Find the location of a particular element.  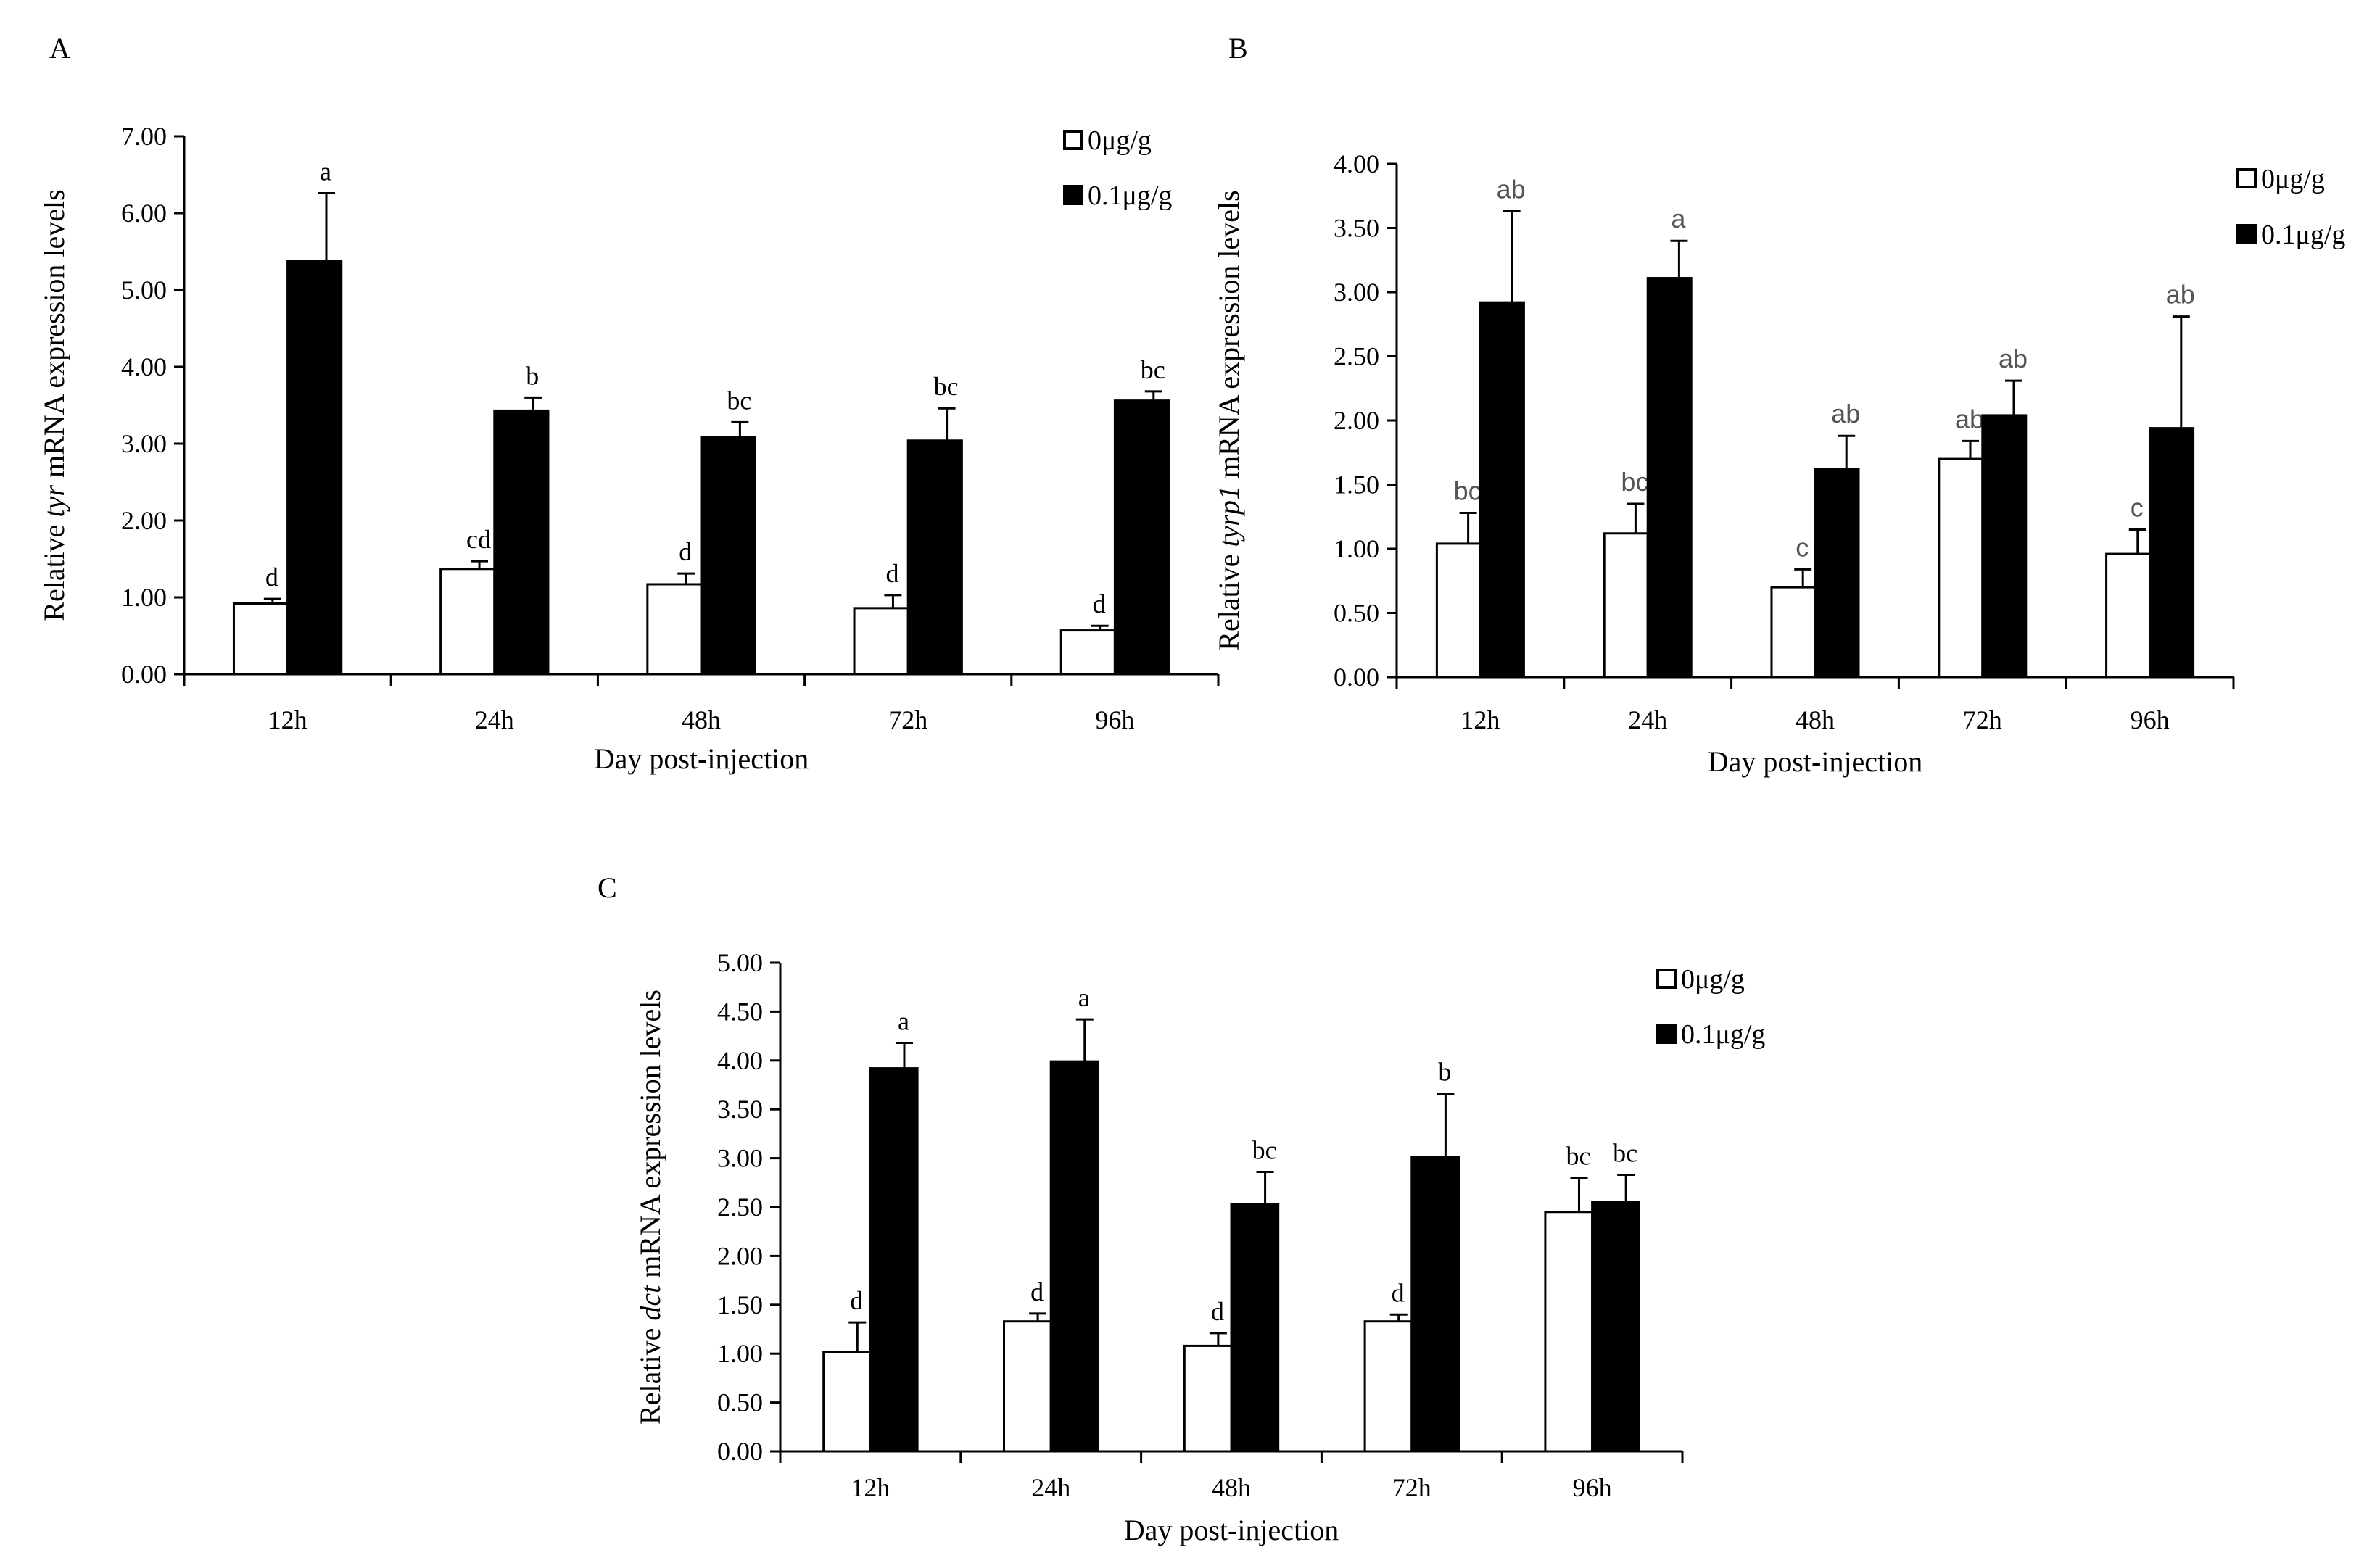

panel-b-y-tick-label: 1.00 is located at coordinates (1356, 548).